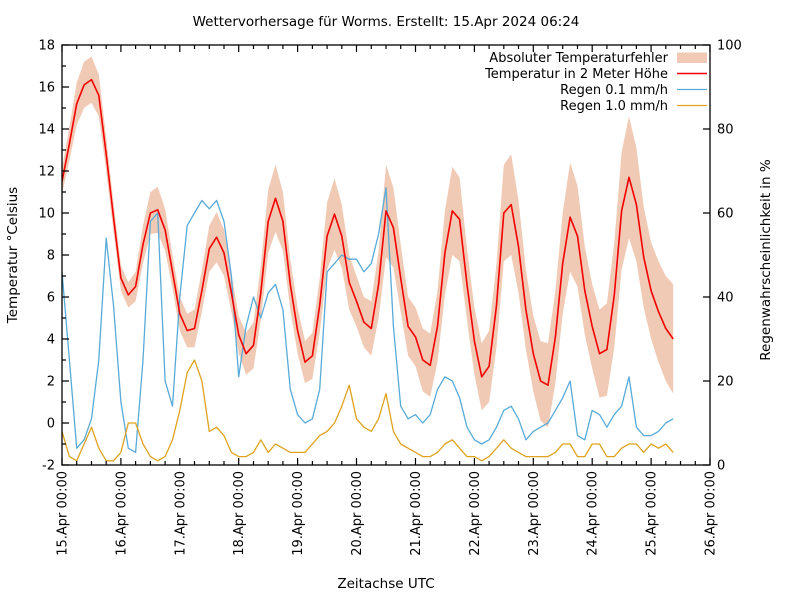 Image resolution: width=800 pixels, height=604 pixels. Describe the element at coordinates (51, 340) in the screenshot. I see `tick-label: 4` at that location.